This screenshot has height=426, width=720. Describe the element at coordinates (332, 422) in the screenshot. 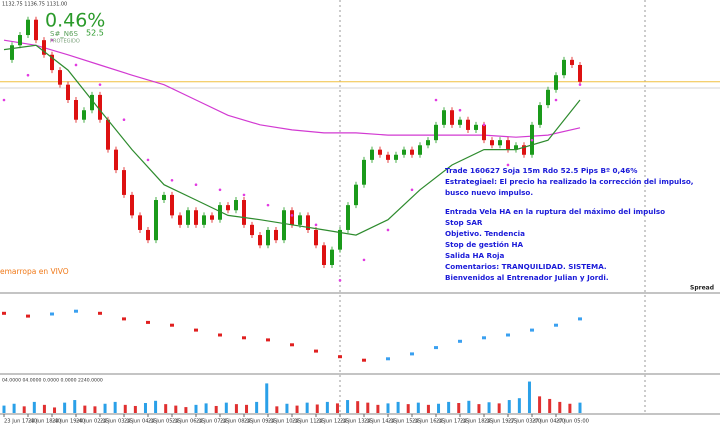

I see `time-label: 24 Jun 12:15` at that location.